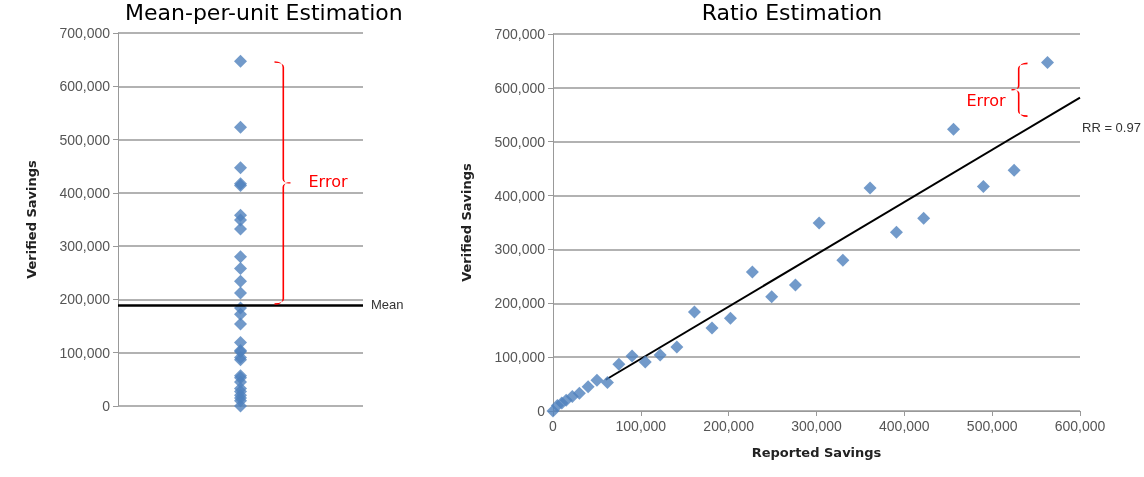 This screenshot has height=477, width=1144. What do you see at coordinates (817, 426) in the screenshot?
I see `x-tick-label: 300,000` at bounding box center [817, 426].